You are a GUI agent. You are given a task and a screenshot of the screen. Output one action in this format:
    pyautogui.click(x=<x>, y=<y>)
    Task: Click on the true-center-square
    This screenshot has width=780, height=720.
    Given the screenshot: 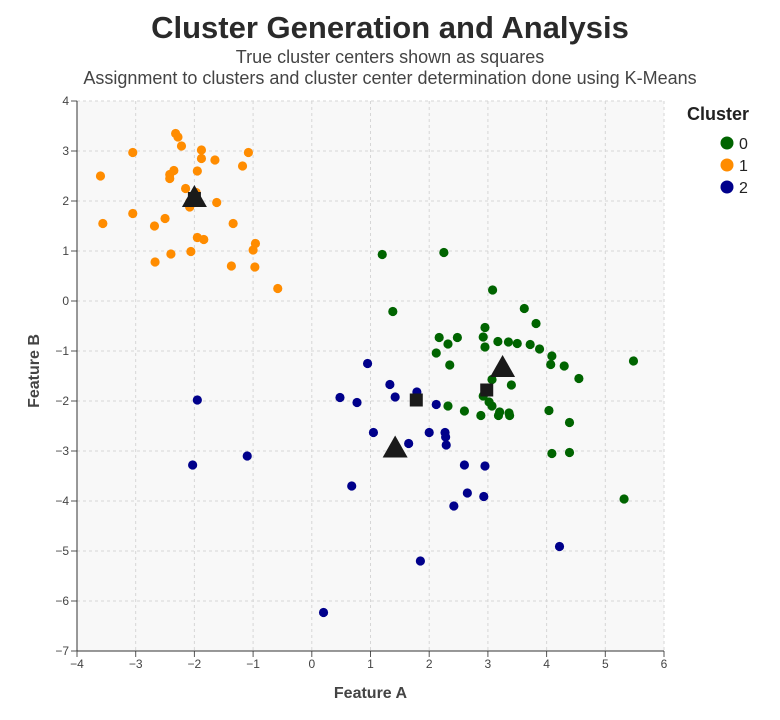 What is the action you would take?
    pyautogui.click(x=416, y=400)
    